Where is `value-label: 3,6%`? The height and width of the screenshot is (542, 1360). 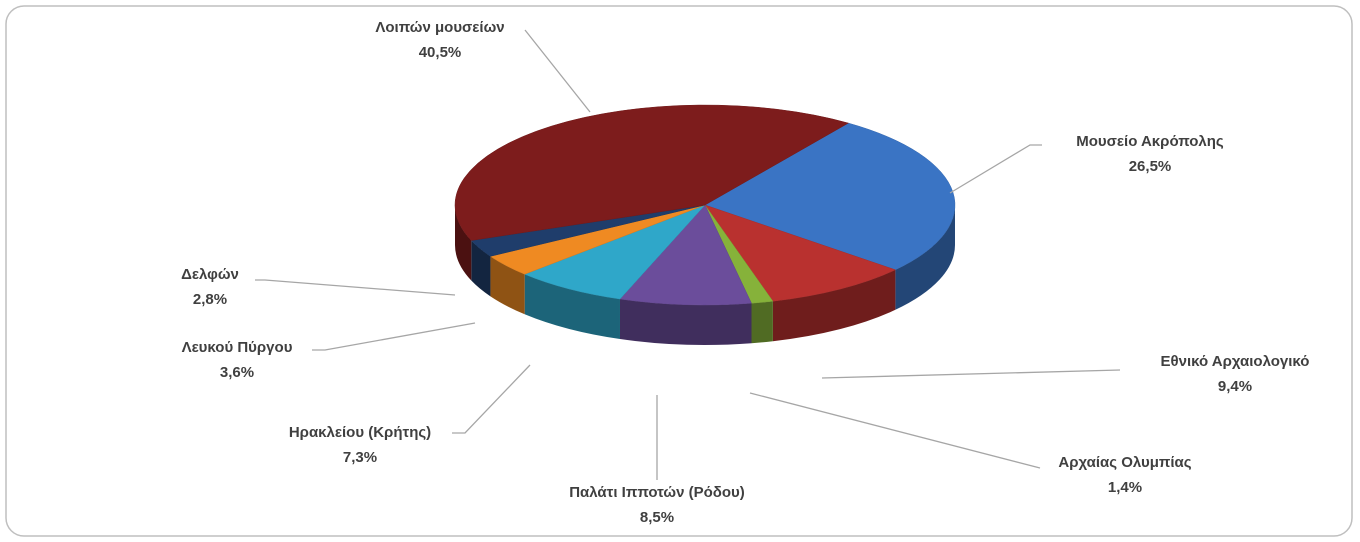 value-label: 3,6% is located at coordinates (237, 372).